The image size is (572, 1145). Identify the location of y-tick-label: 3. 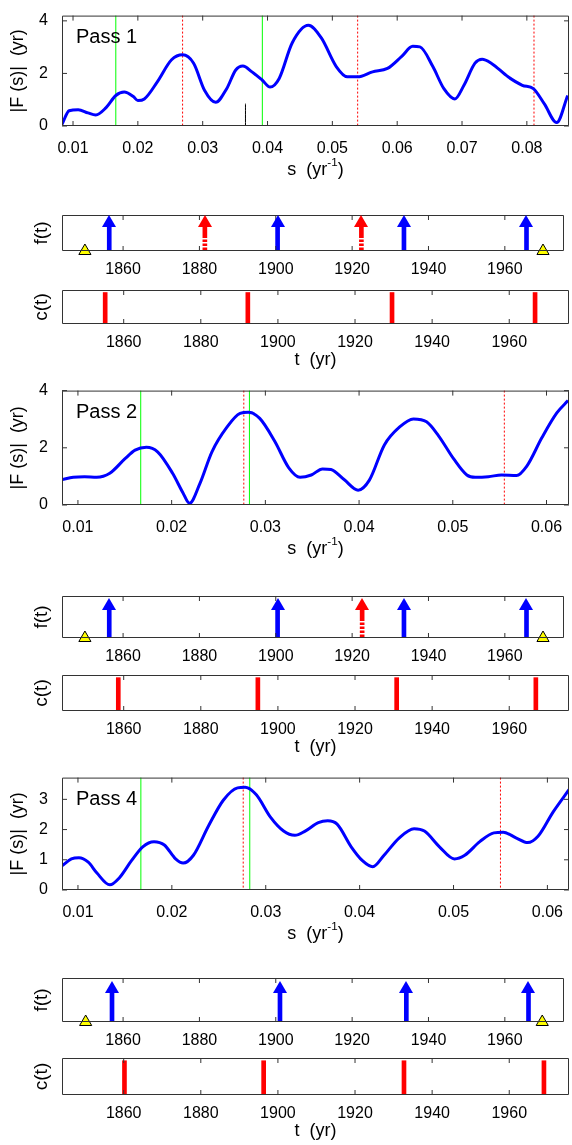
(44, 798).